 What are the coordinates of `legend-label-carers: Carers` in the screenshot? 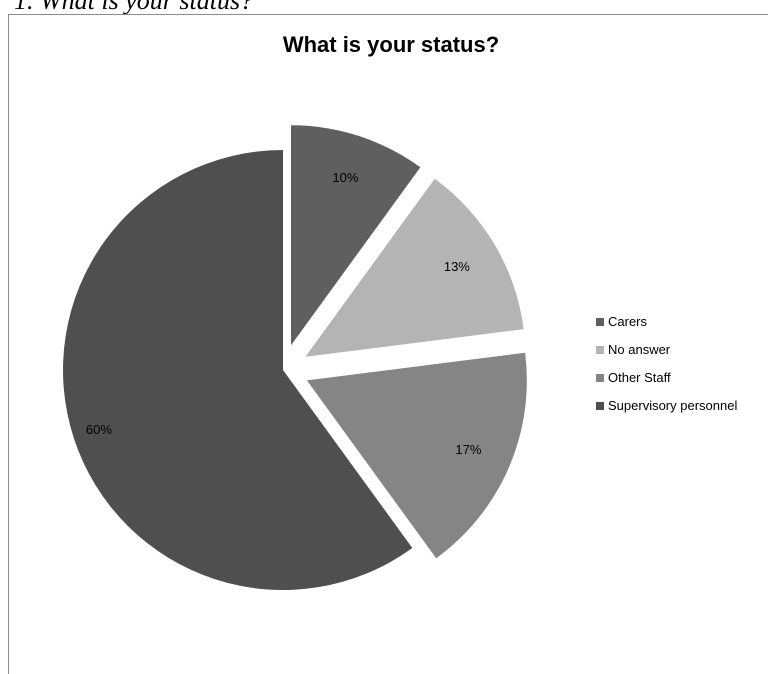 It's located at (628, 321).